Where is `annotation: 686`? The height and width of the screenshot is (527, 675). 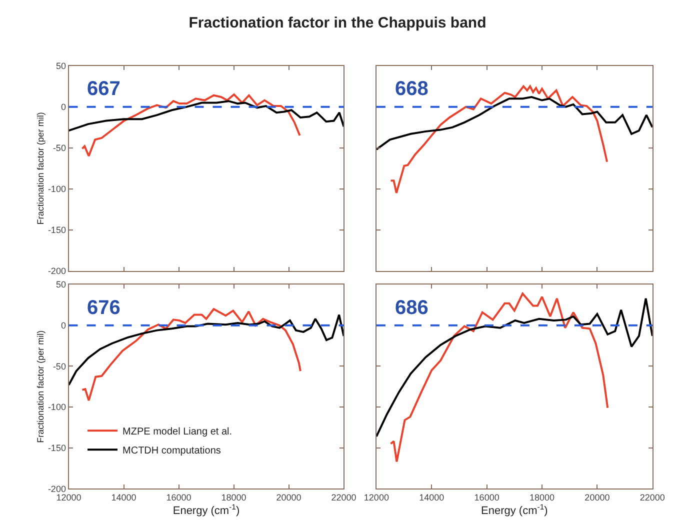 annotation: 686 is located at coordinates (411, 308).